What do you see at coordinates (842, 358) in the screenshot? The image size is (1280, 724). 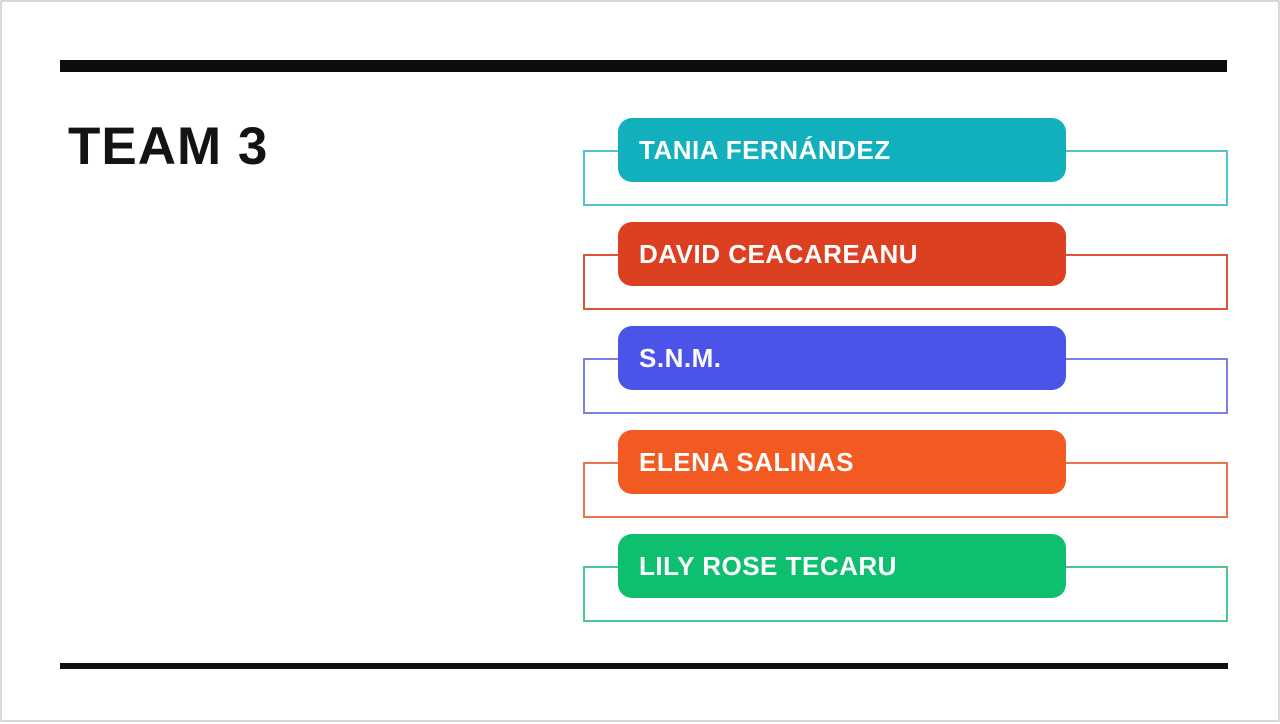 I see `member-pill: S.N.M.` at bounding box center [842, 358].